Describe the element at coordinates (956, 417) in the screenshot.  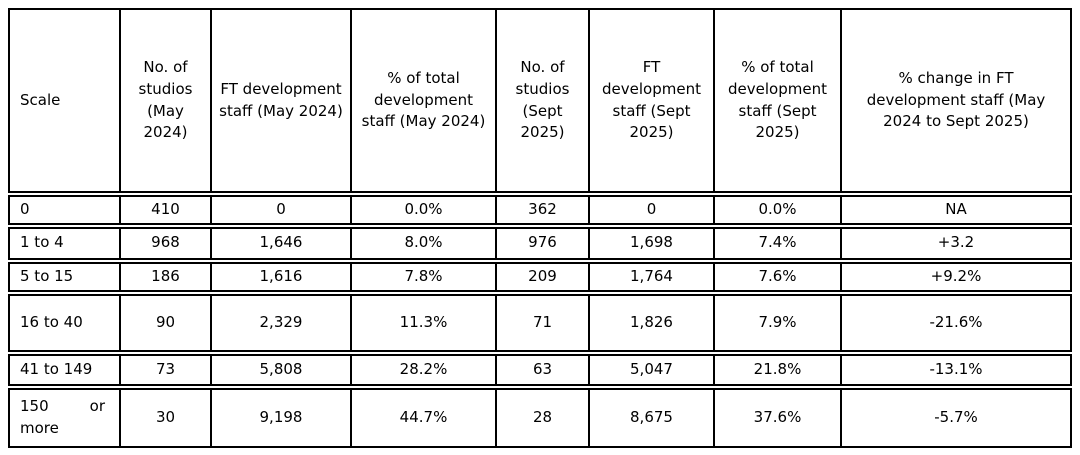
I see `table-cell: -5.7%` at that location.